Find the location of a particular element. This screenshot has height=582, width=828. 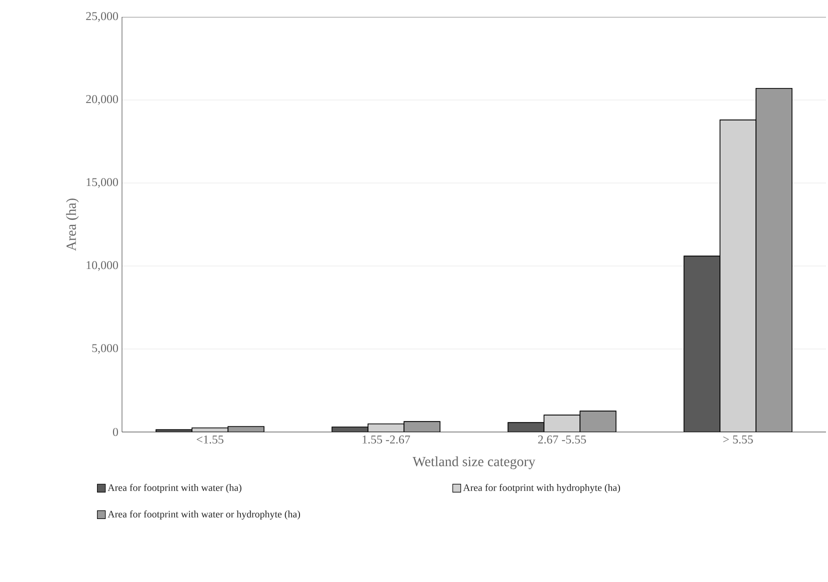

legend-label: Area for footprint with hydrophyte (ha) is located at coordinates (541, 489).